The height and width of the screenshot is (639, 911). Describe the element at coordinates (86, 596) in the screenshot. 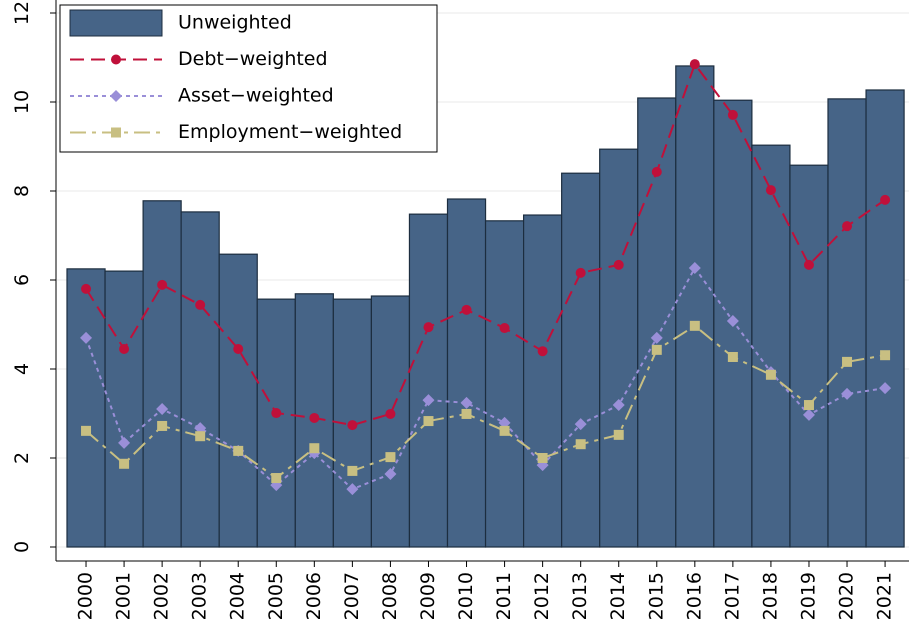

I see `x-tick-label: 2000` at that location.